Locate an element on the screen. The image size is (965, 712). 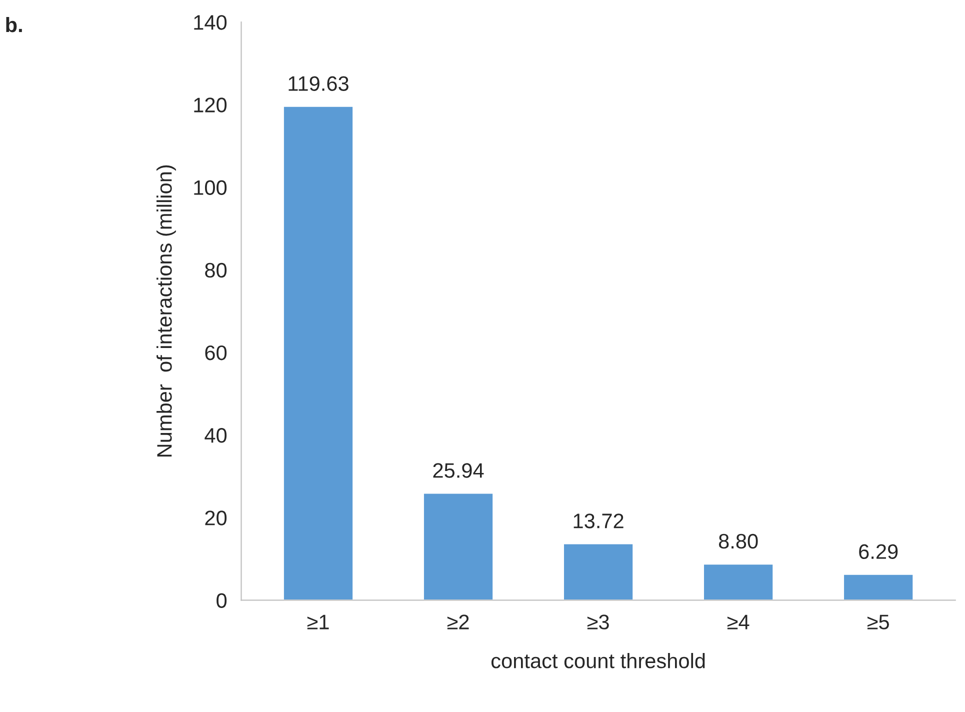
data-label: 25.94 is located at coordinates (458, 470).